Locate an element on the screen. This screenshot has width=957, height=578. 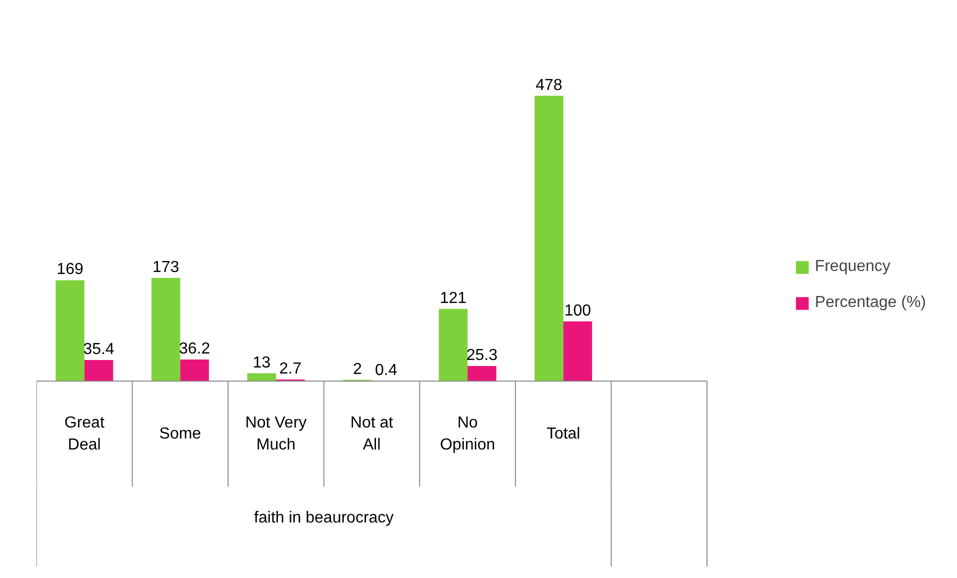
x-tick-label: Not at All is located at coordinates (372, 434).